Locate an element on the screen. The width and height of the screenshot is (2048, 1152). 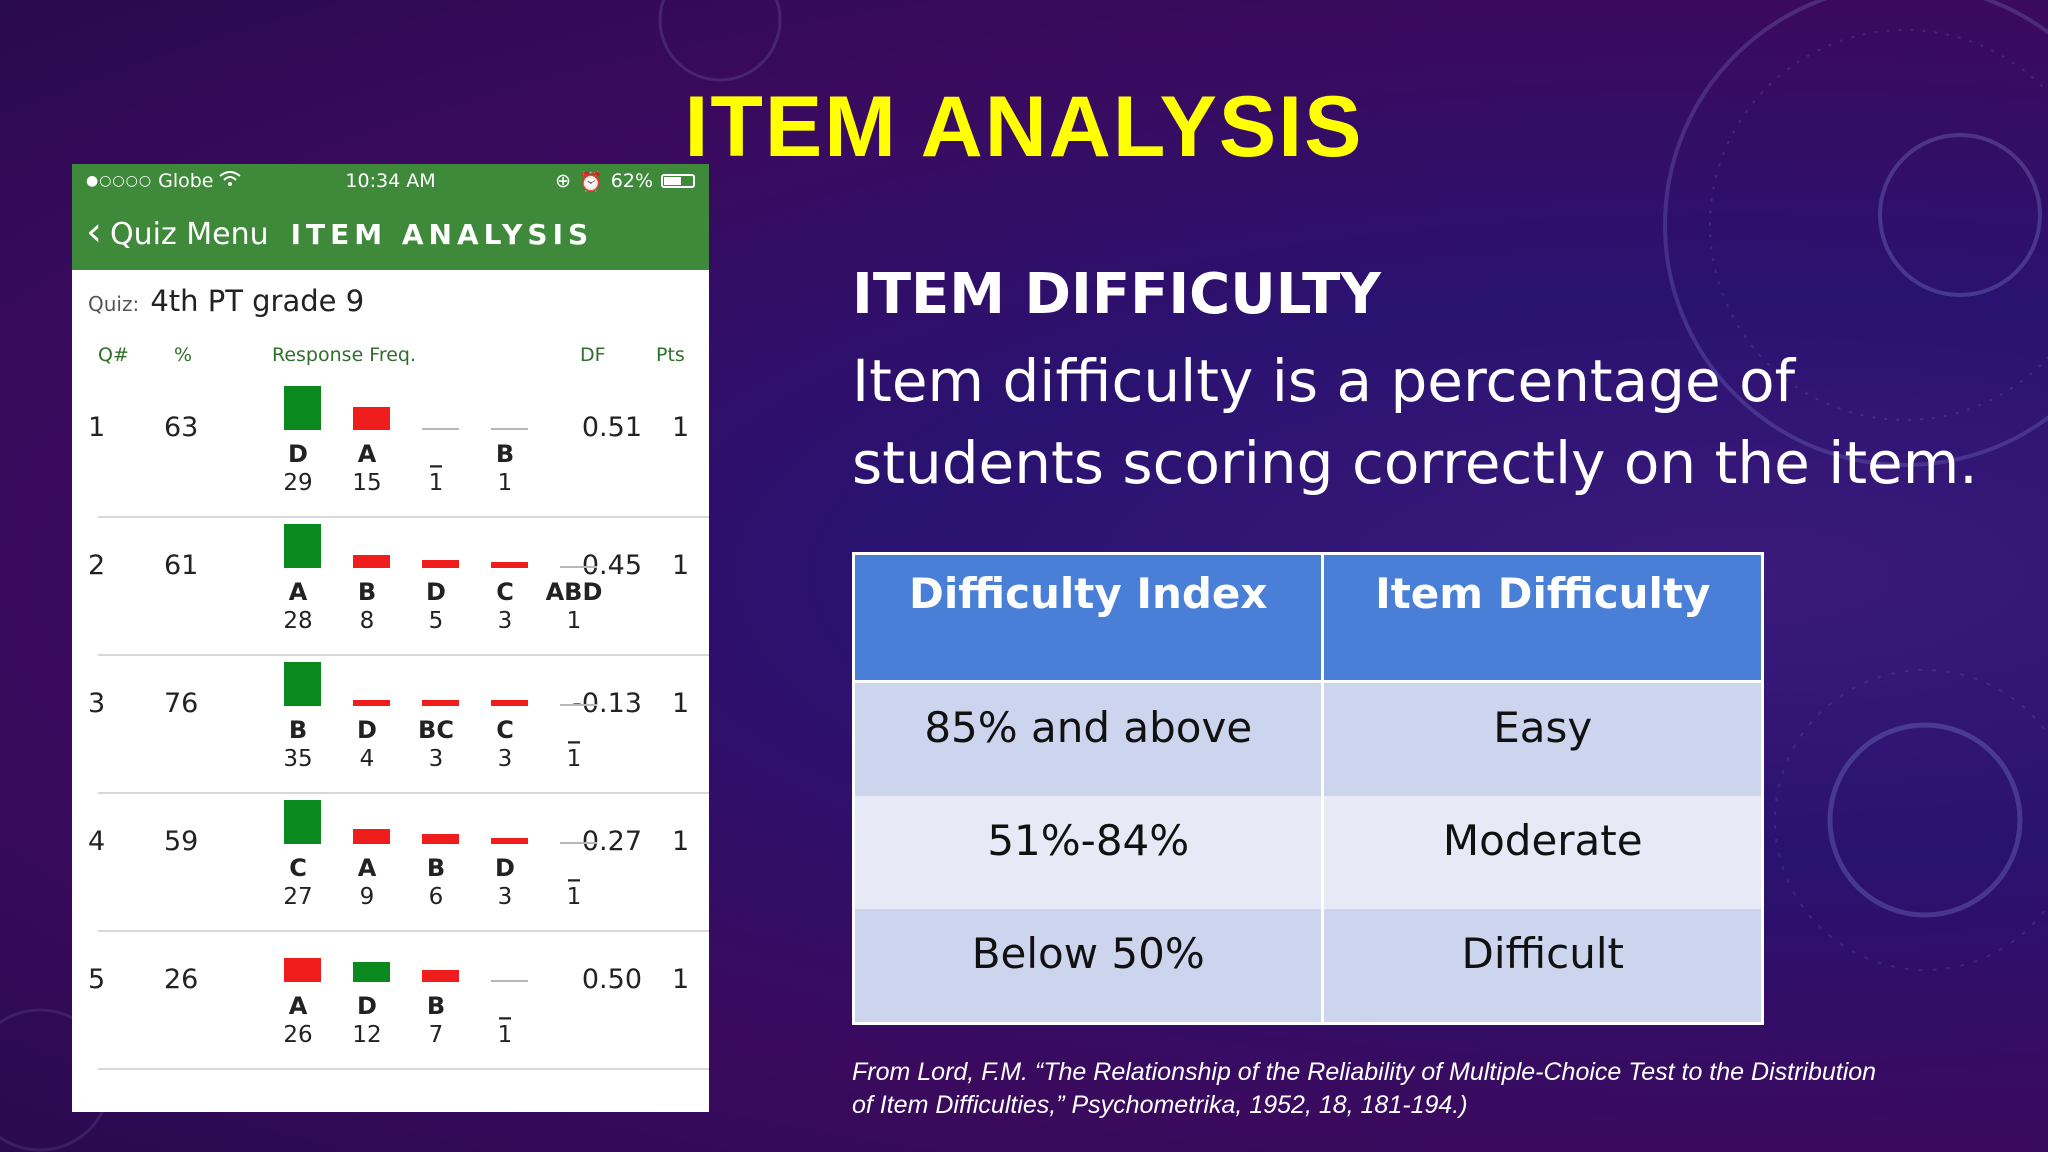
response-option: A 15 is located at coordinates (367, 440).